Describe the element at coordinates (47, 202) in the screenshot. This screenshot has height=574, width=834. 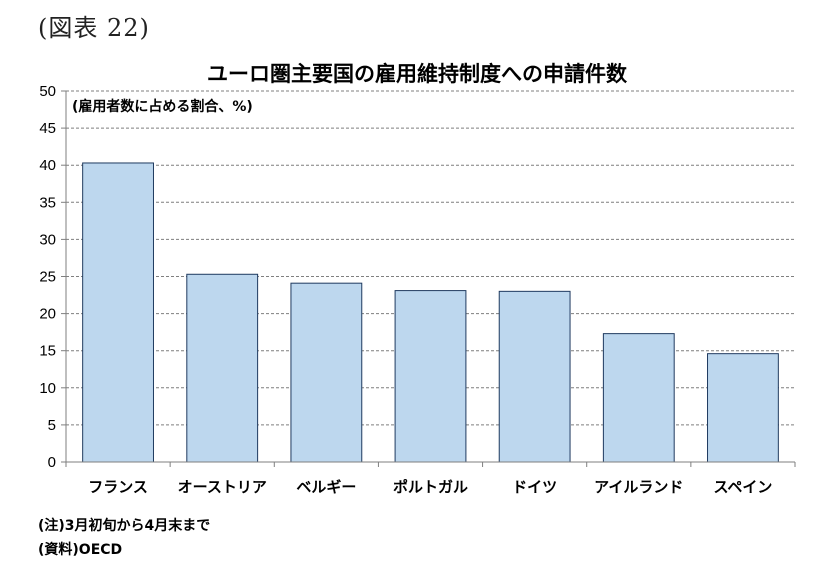
I see `y-tick-label: 35` at that location.